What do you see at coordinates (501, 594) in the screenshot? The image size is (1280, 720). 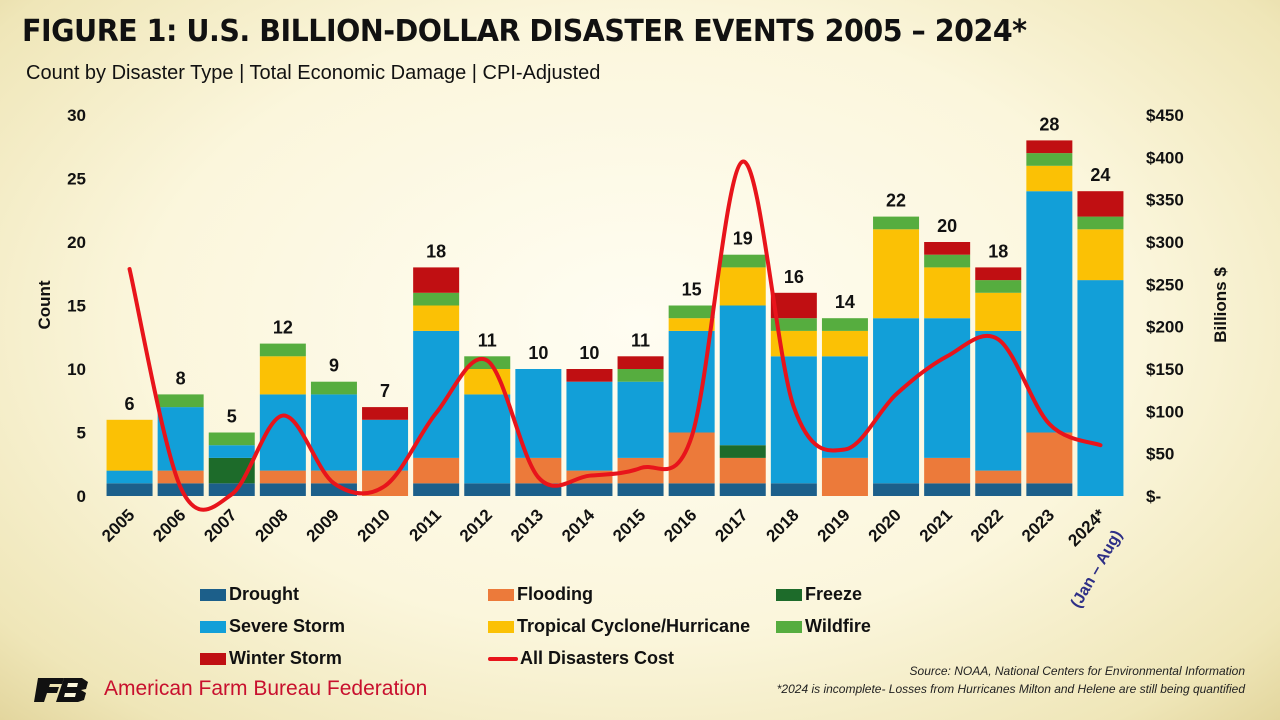 I see `legend-swatch-flooding` at bounding box center [501, 594].